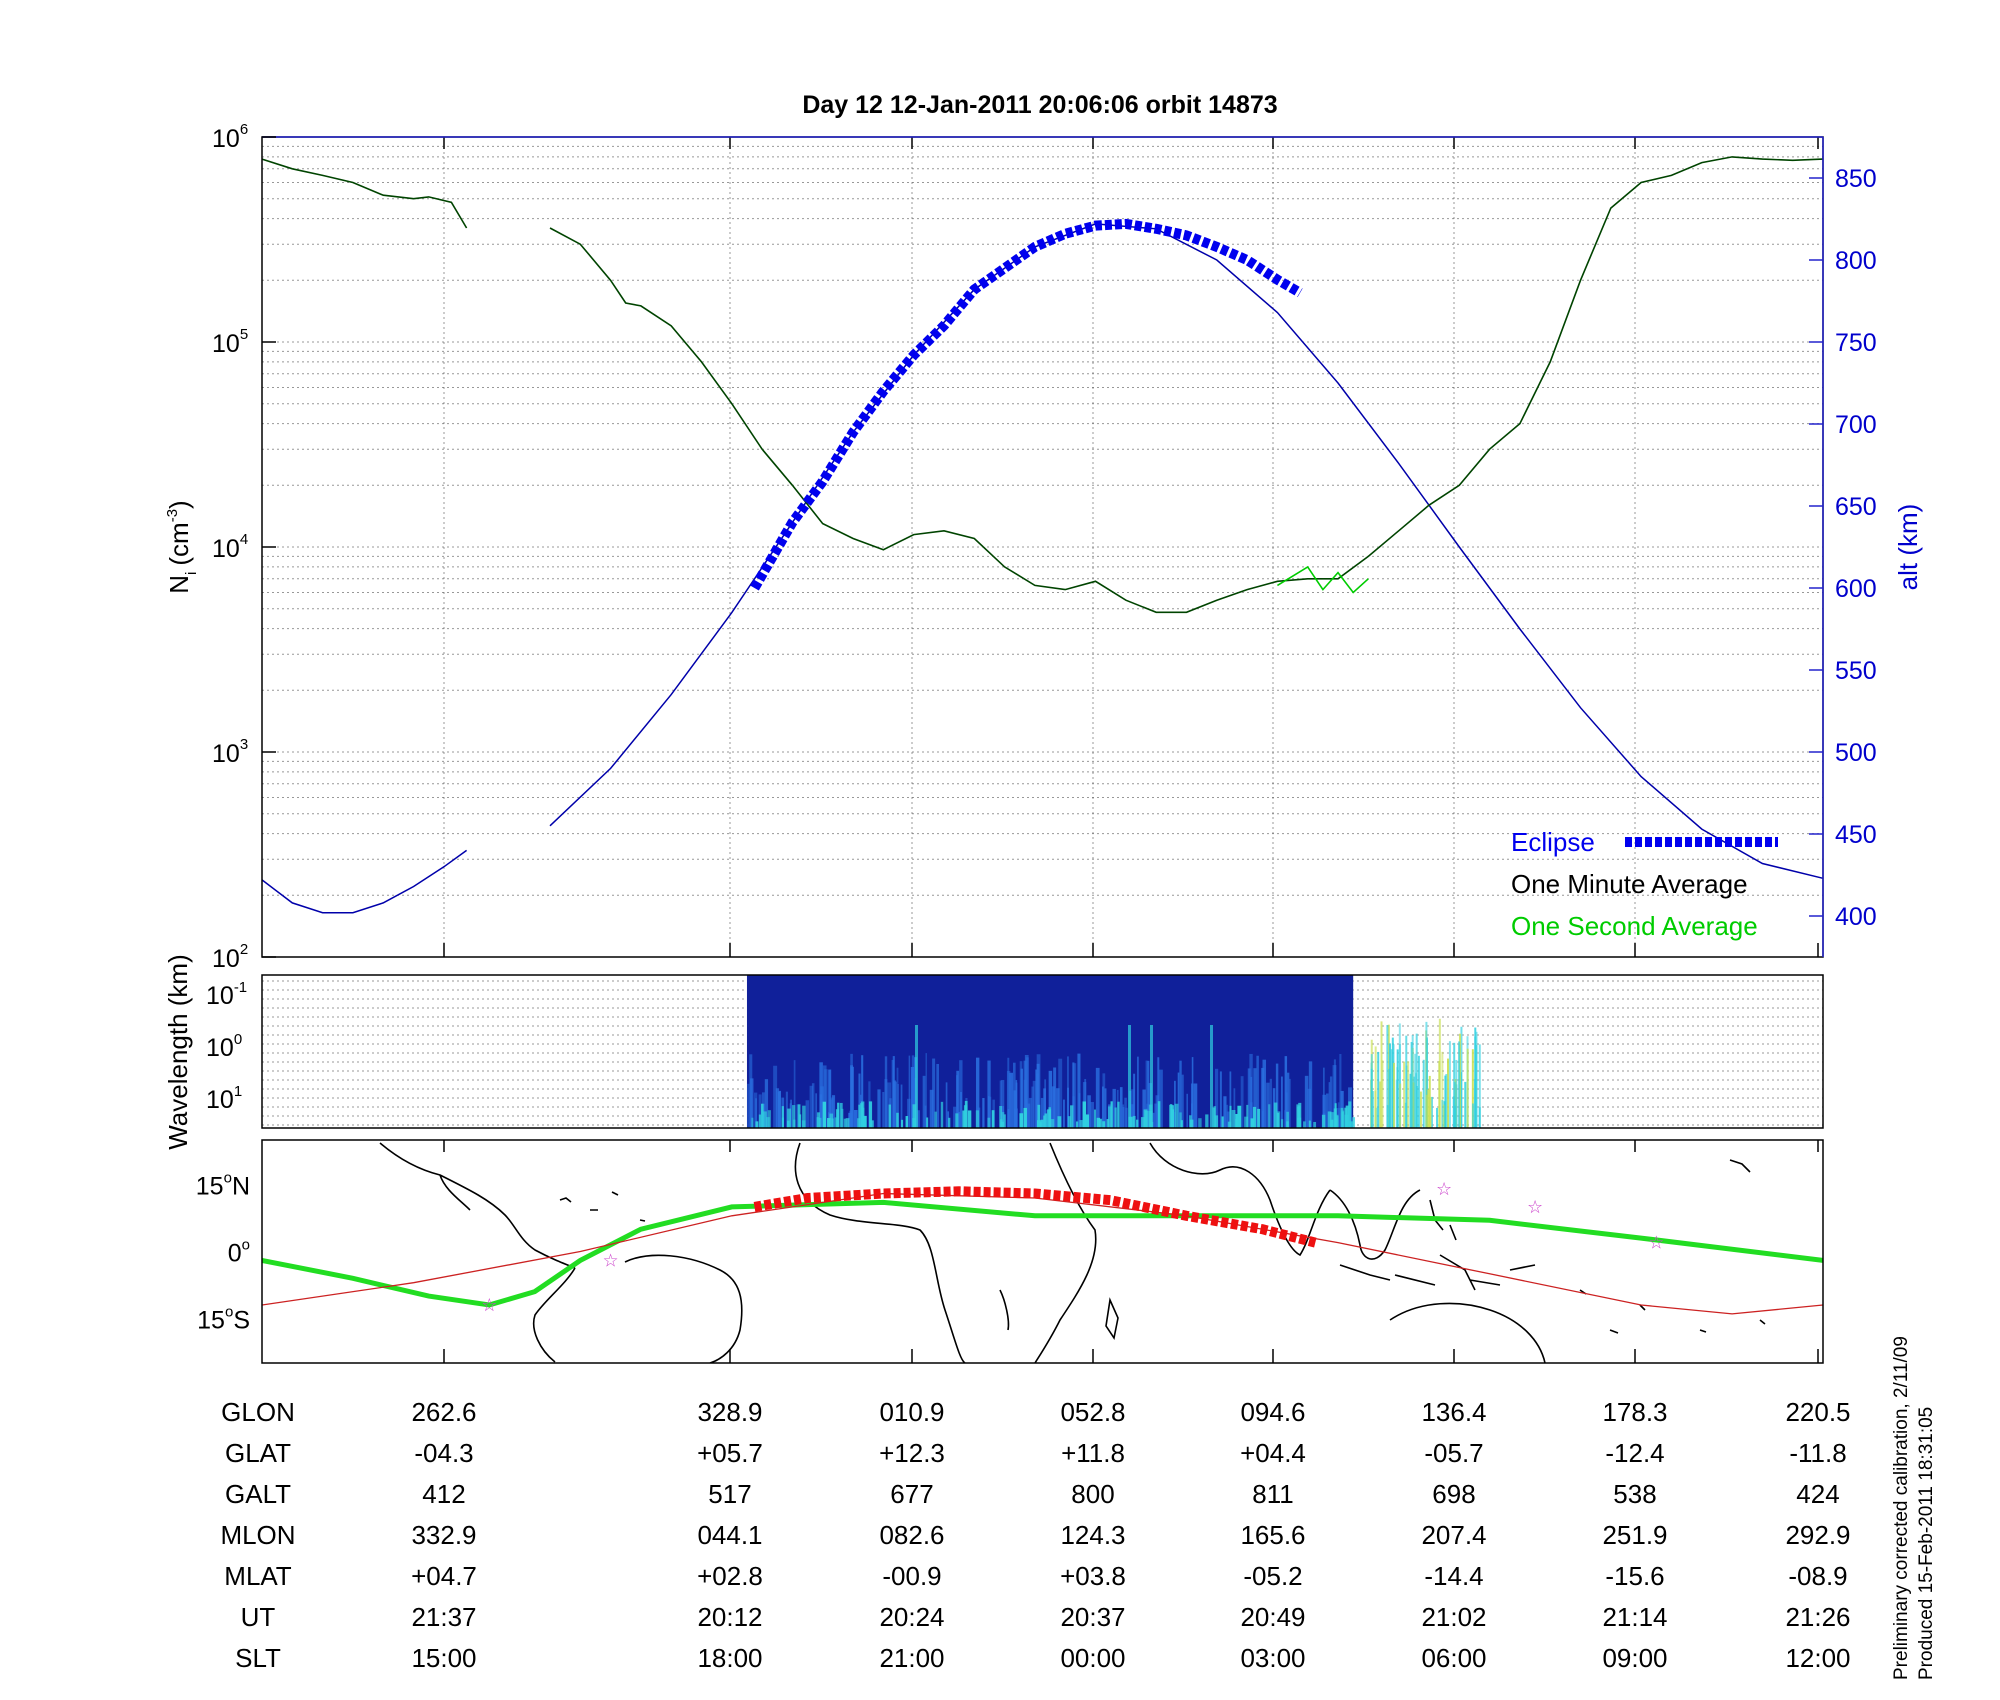 This screenshot has height=1700, width=2000. What do you see at coordinates (258, 1617) in the screenshot?
I see `table-row-label: UT` at bounding box center [258, 1617].